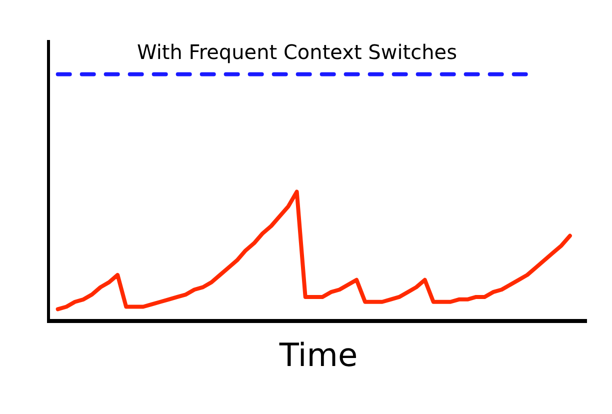  Describe the element at coordinates (297, 52) in the screenshot. I see `series-label: With Frequent Context Switches` at that location.